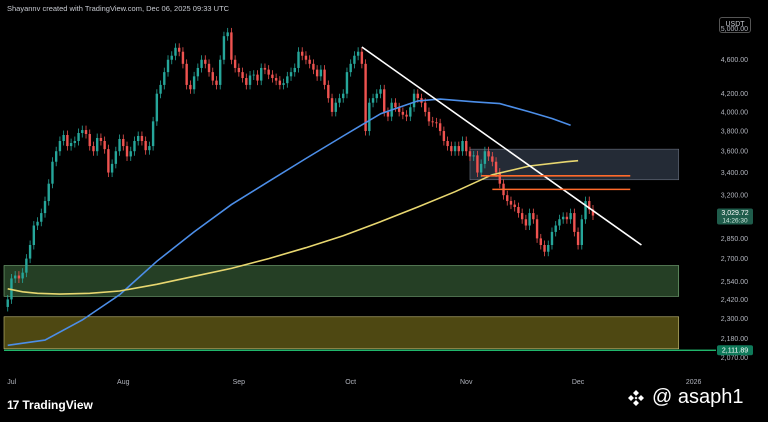  I want to click on price-axis-label: 3,800.00, so click(734, 132).